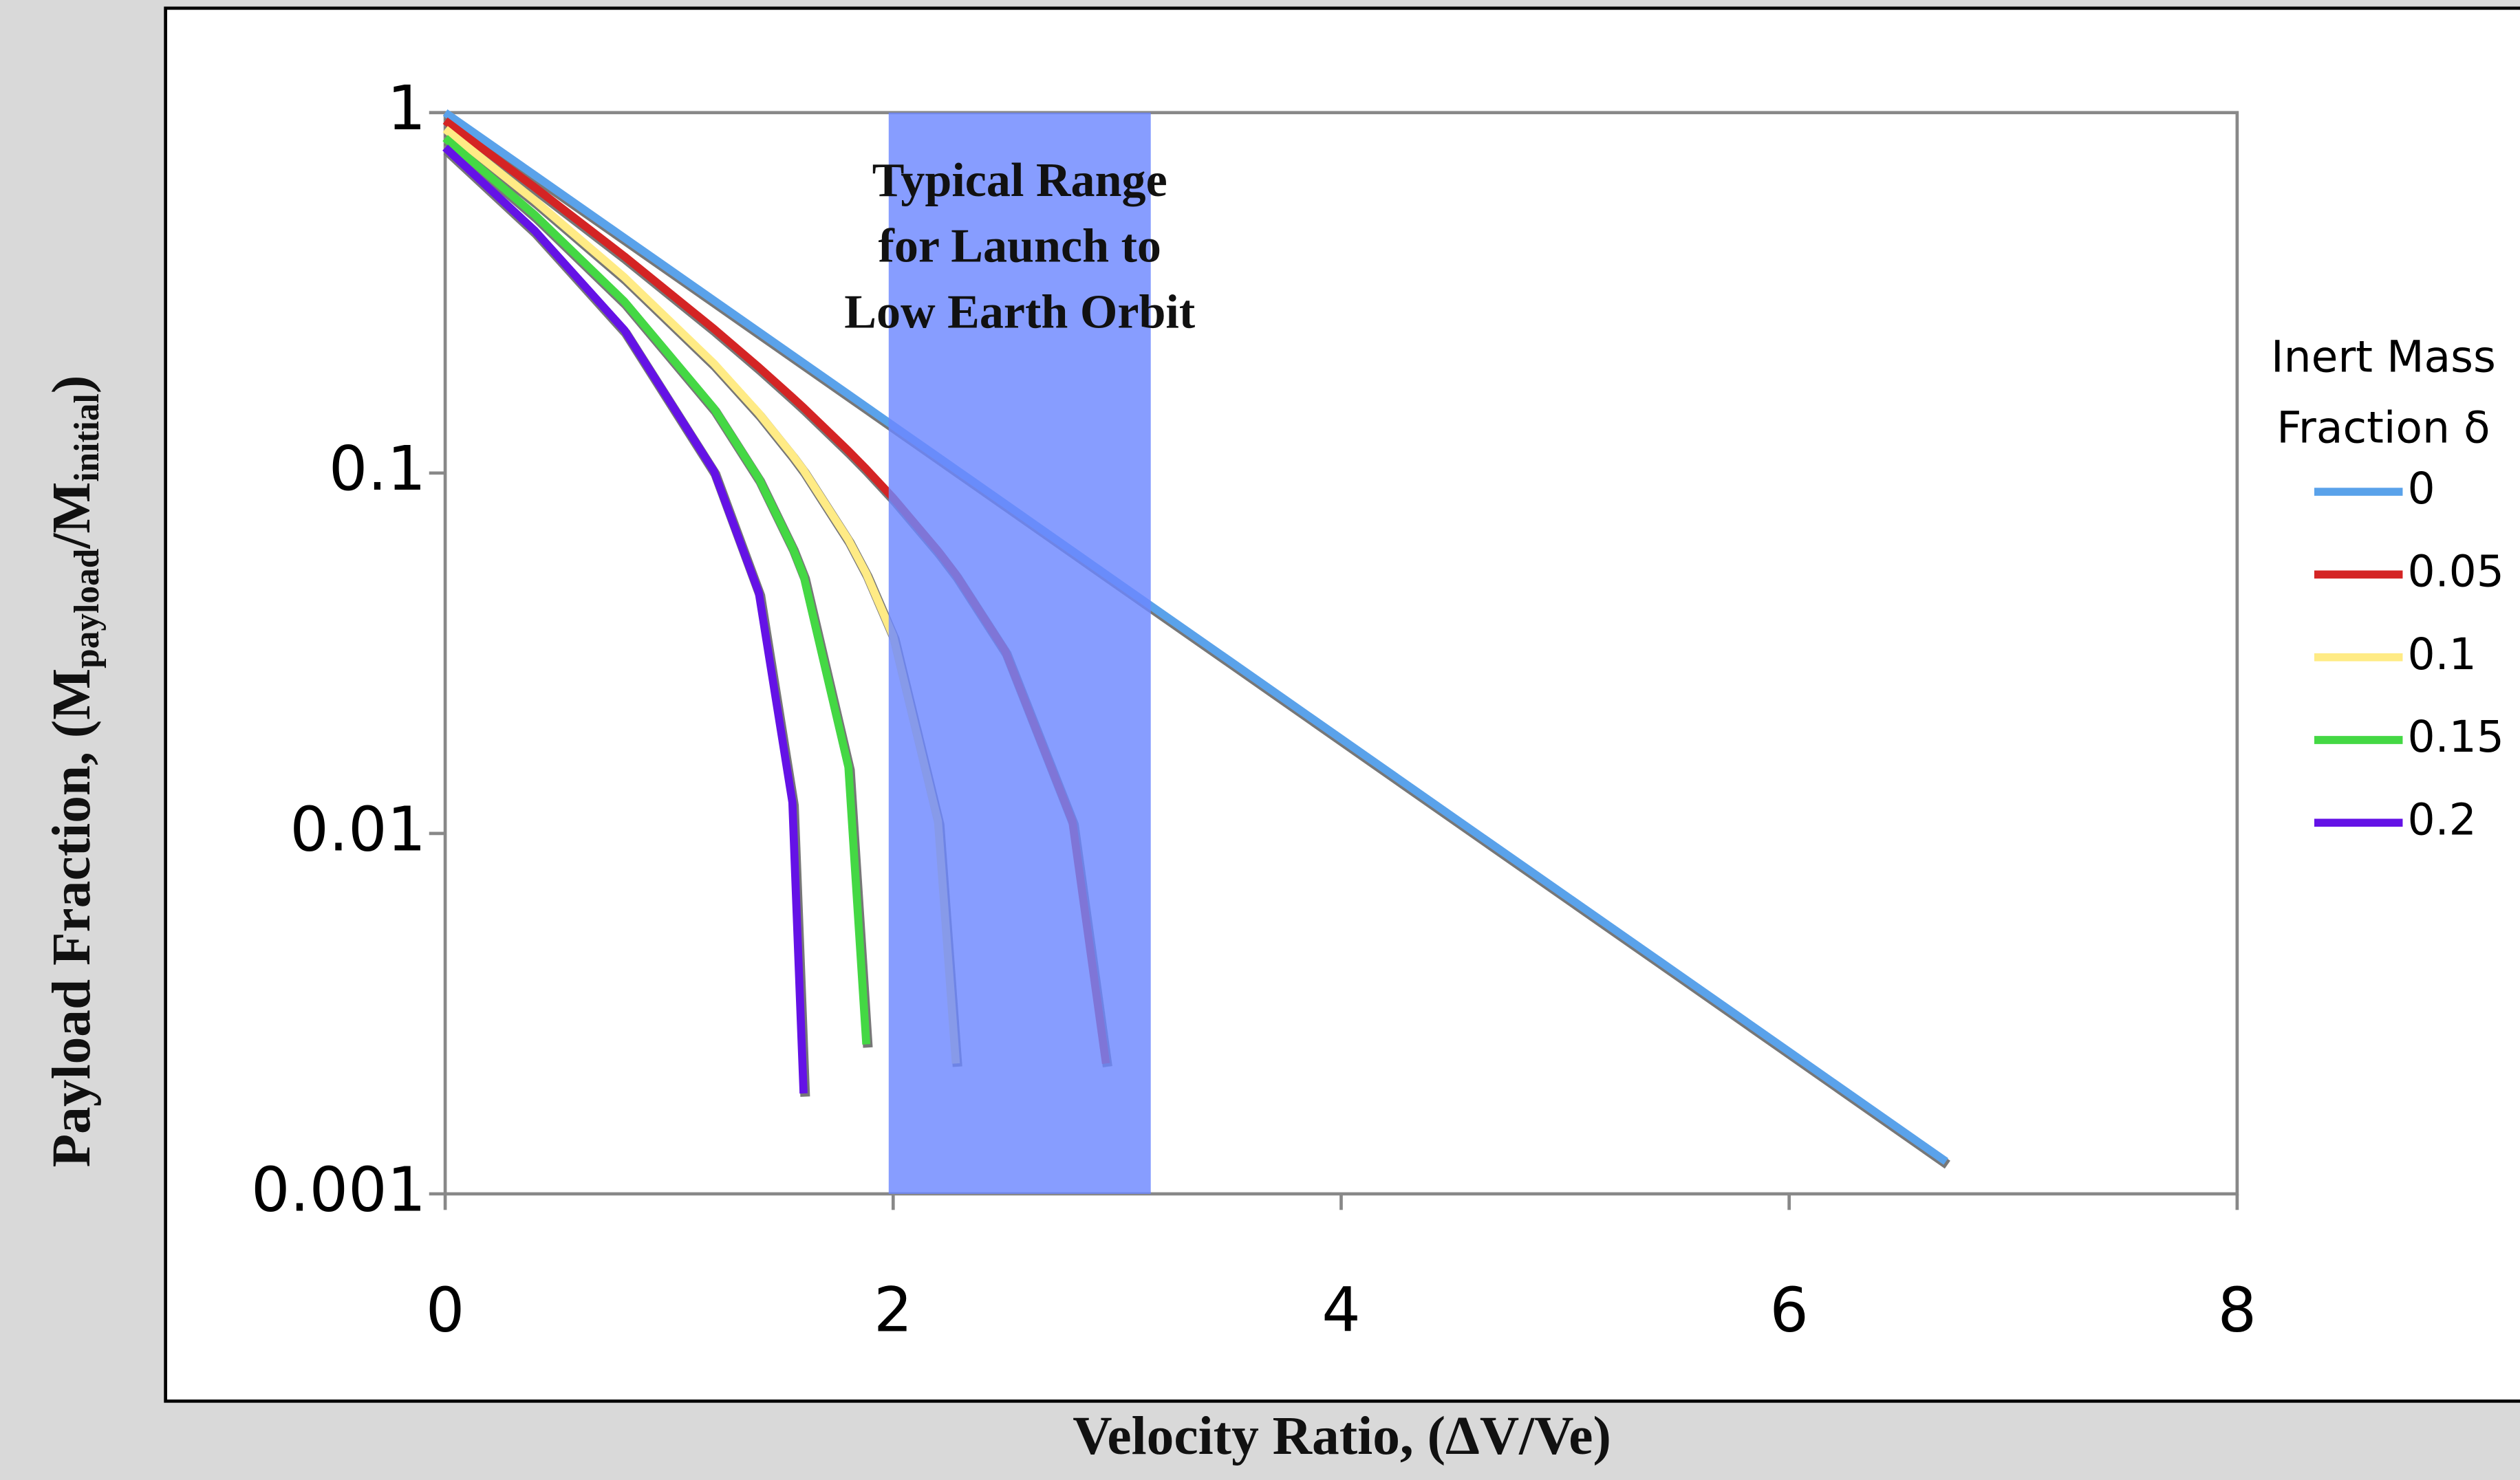 Image resolution: width=2520 pixels, height=1480 pixels. What do you see at coordinates (71, 918) in the screenshot?
I see `y-title-part: Payload Fraction, (M` at bounding box center [71, 918].